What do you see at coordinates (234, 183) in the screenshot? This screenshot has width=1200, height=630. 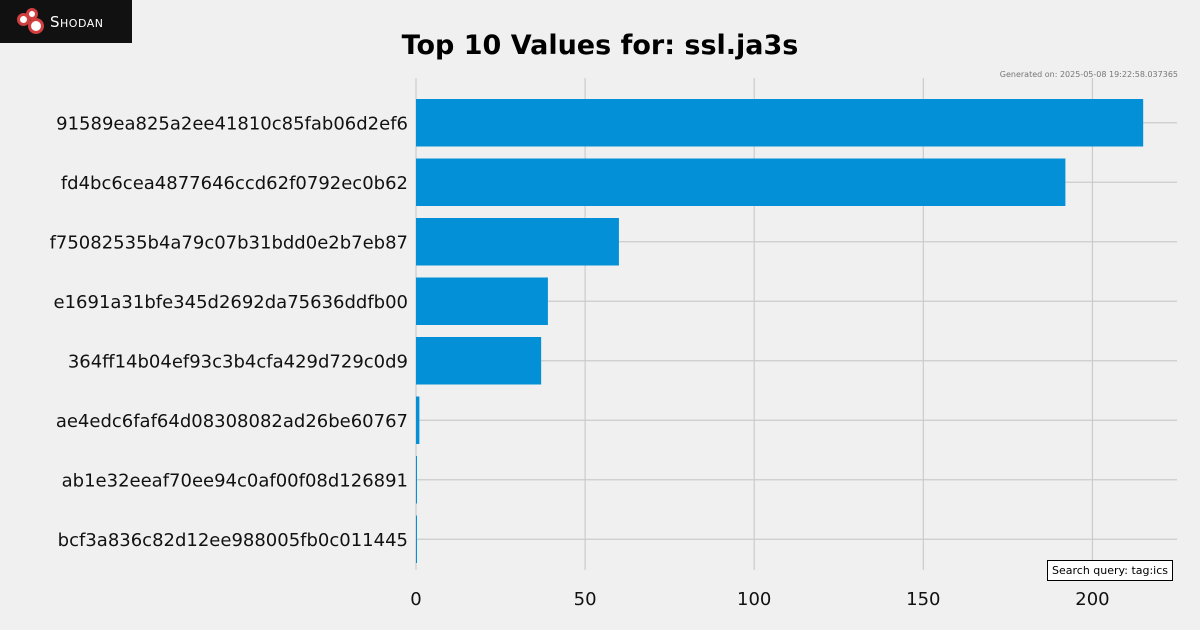 I see `category-label: fd4bc6cea4877646ccd62f0792ec0b62` at bounding box center [234, 183].